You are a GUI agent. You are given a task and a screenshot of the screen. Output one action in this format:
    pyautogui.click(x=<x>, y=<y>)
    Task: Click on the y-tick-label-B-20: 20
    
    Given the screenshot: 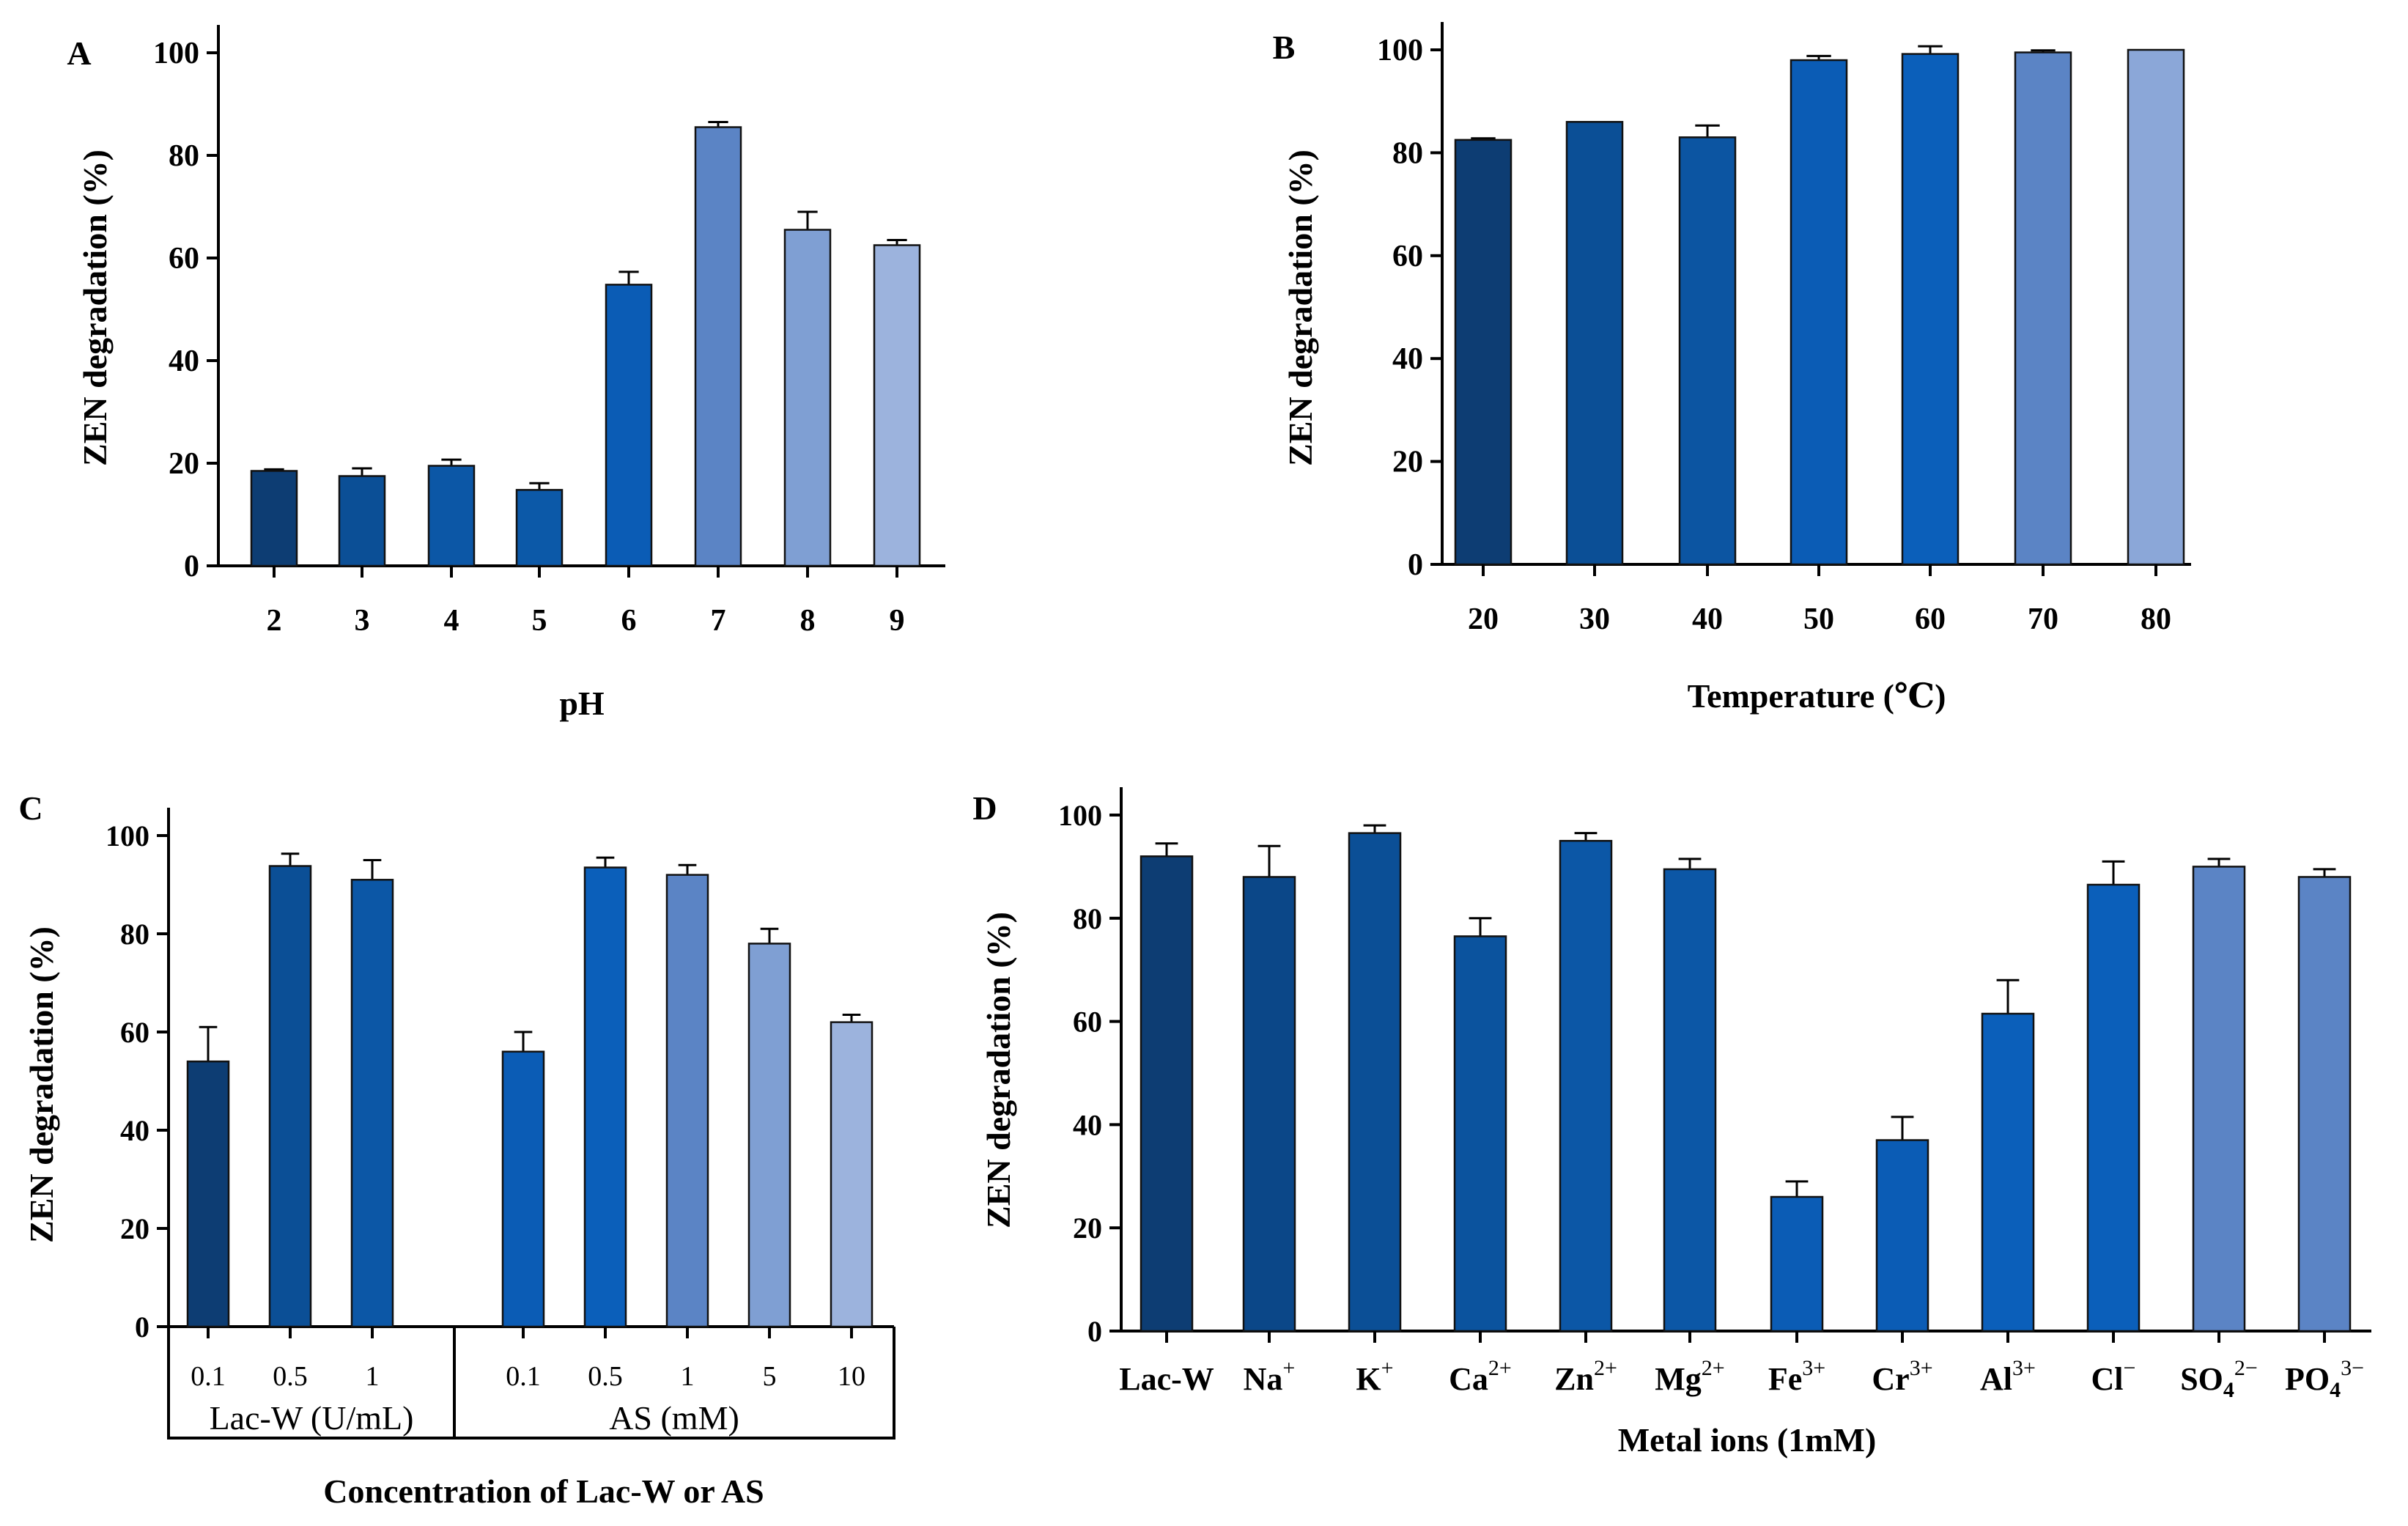 What is the action you would take?
    pyautogui.click(x=1407, y=462)
    